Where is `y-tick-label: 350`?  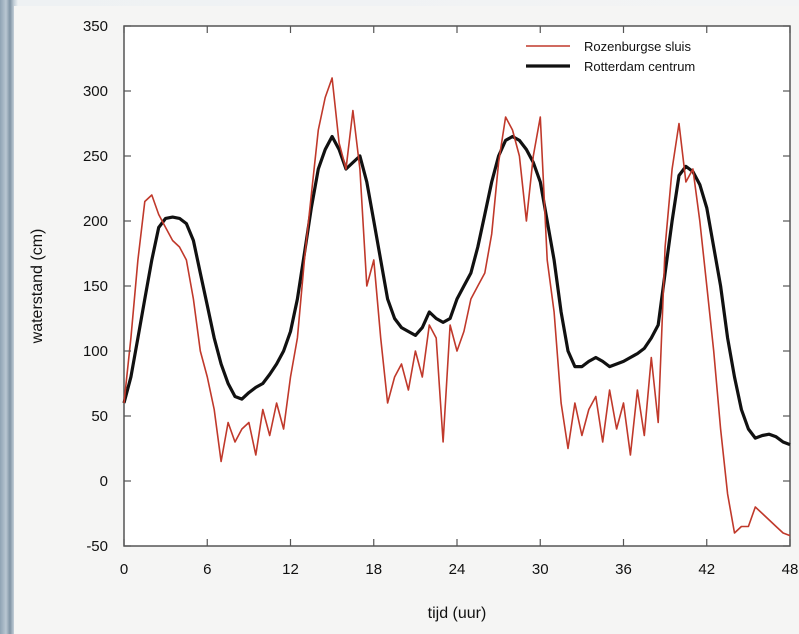
y-tick-label: 350 is located at coordinates (95, 26).